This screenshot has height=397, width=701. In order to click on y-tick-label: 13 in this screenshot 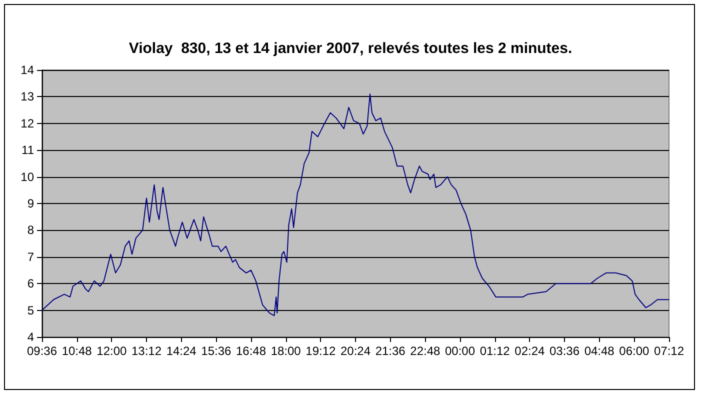, I will do `click(27, 97)`.